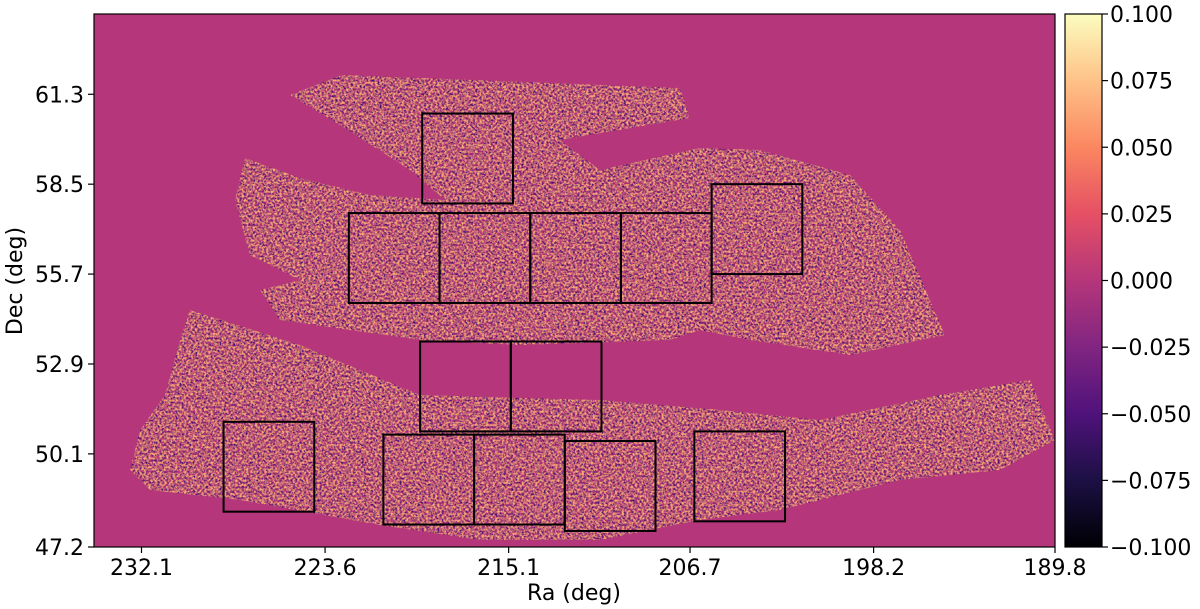 The width and height of the screenshot is (1200, 609). I want to click on colorbar-tick-label: −0.025, so click(1150, 348).